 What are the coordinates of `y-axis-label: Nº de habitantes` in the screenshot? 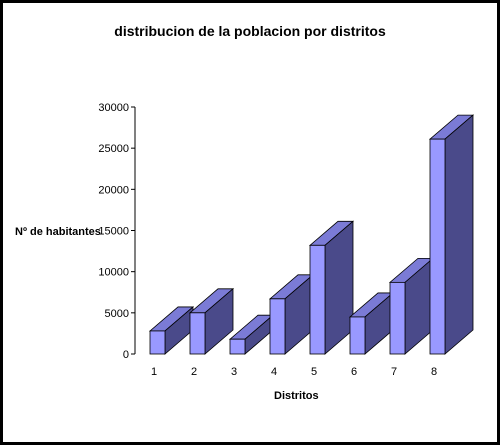 It's located at (58, 232).